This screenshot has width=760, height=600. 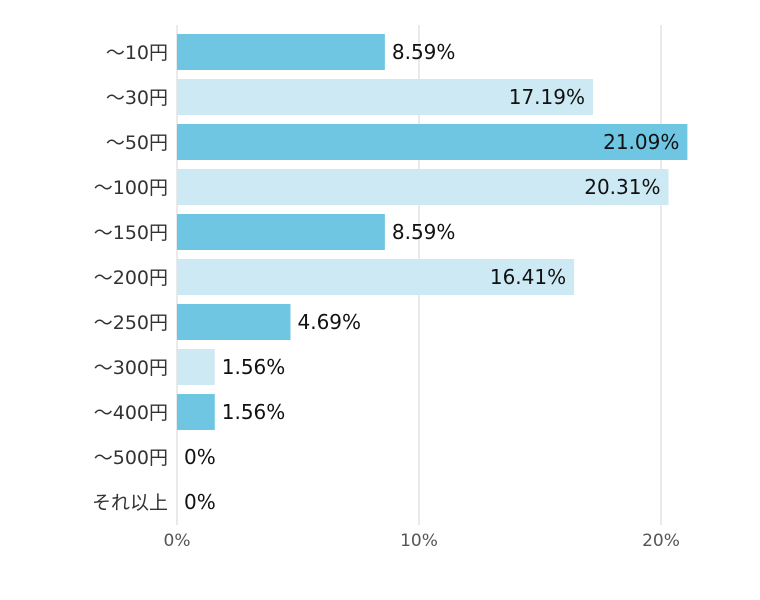 I want to click on category-label-1: ～30円, so click(x=137, y=98).